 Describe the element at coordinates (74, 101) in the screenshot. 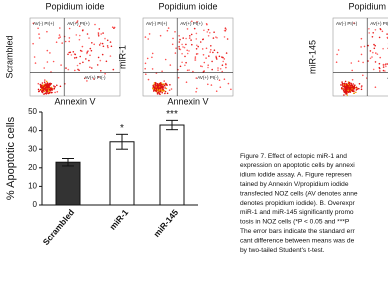

I see `panel-xlabel: Annexin V` at that location.